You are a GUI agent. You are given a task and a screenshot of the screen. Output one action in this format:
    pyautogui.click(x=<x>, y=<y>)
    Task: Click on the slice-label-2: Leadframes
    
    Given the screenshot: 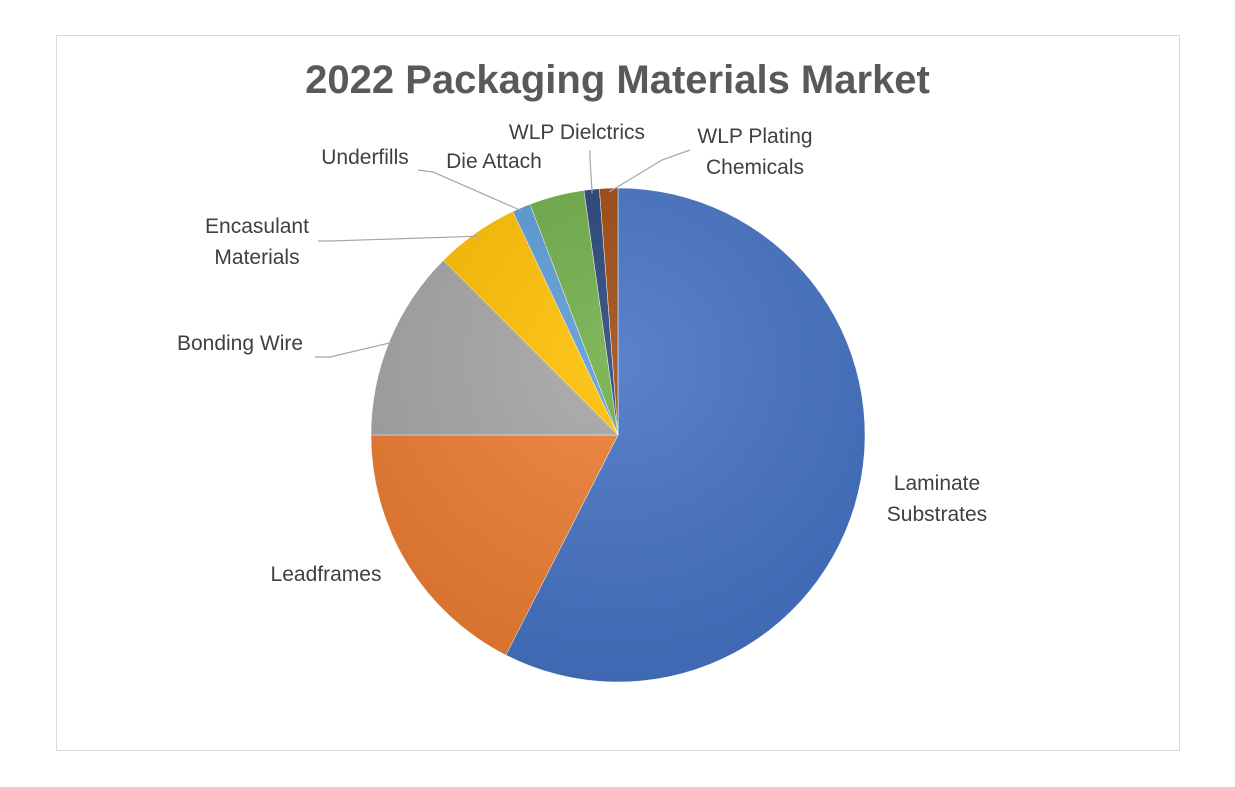 What is the action you would take?
    pyautogui.click(x=326, y=574)
    